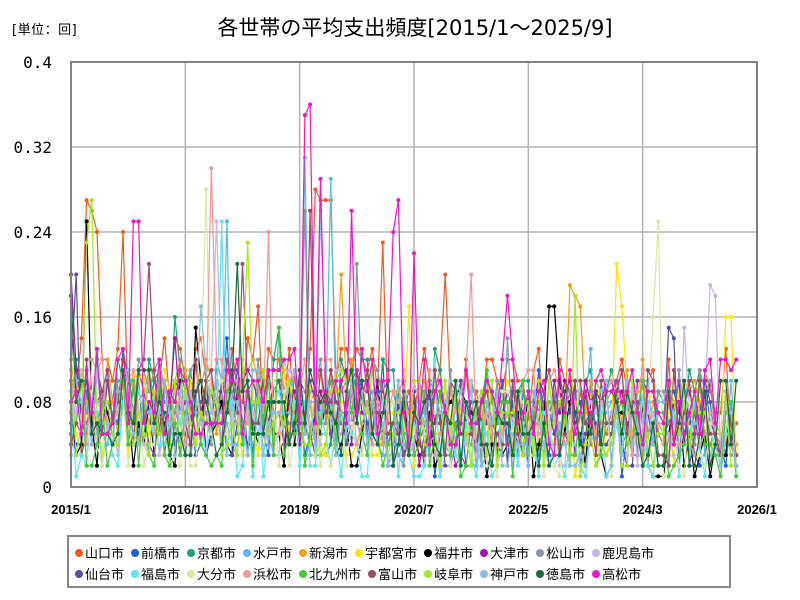 This screenshot has height=600, width=800. Describe the element at coordinates (267, 573) in the screenshot. I see `legend-item: 浜松市` at that location.